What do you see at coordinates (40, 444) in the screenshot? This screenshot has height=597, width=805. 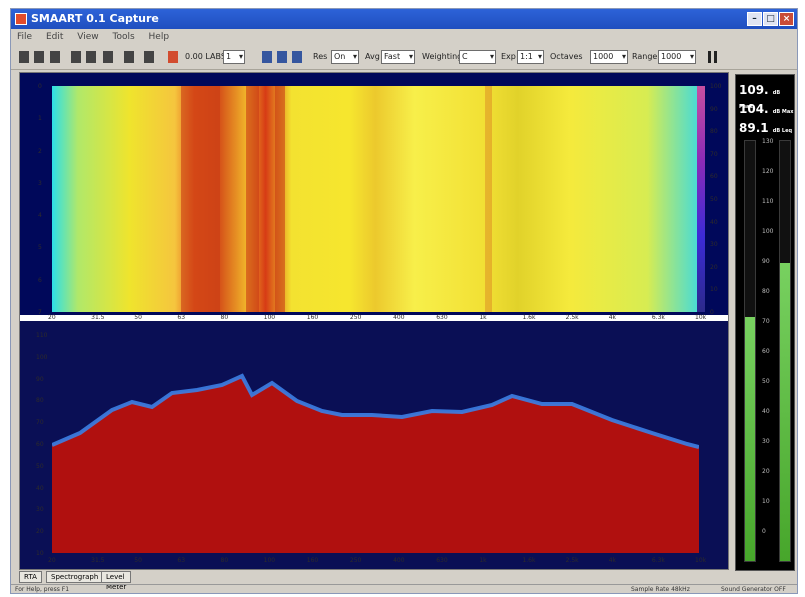 I see `spectrum-y-tick: 60` at bounding box center [40, 444].